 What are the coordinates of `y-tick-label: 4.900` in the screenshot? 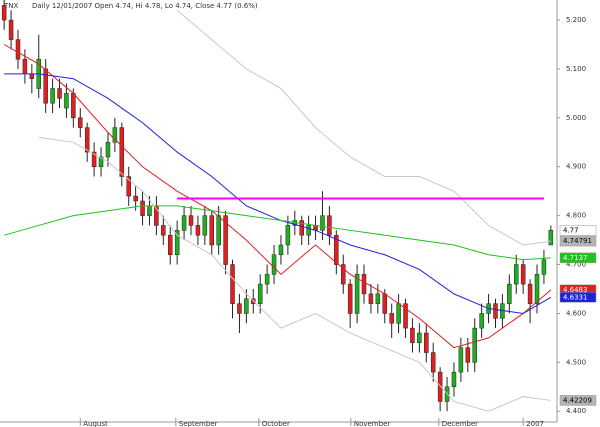 It's located at (576, 167).